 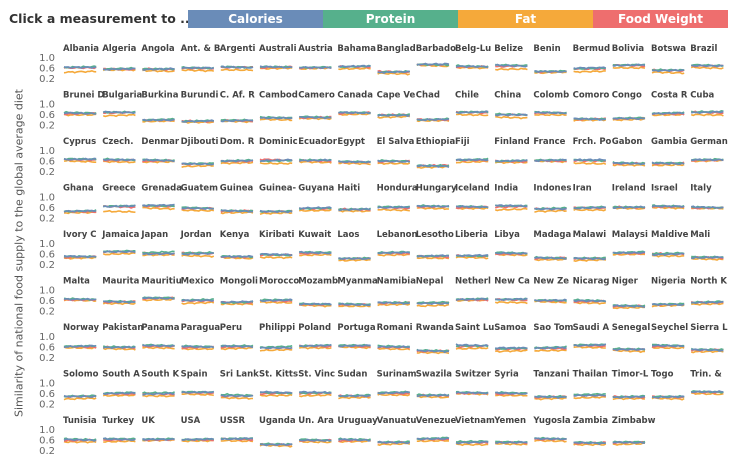 I want to click on panel-title: Syria, so click(x=506, y=375).